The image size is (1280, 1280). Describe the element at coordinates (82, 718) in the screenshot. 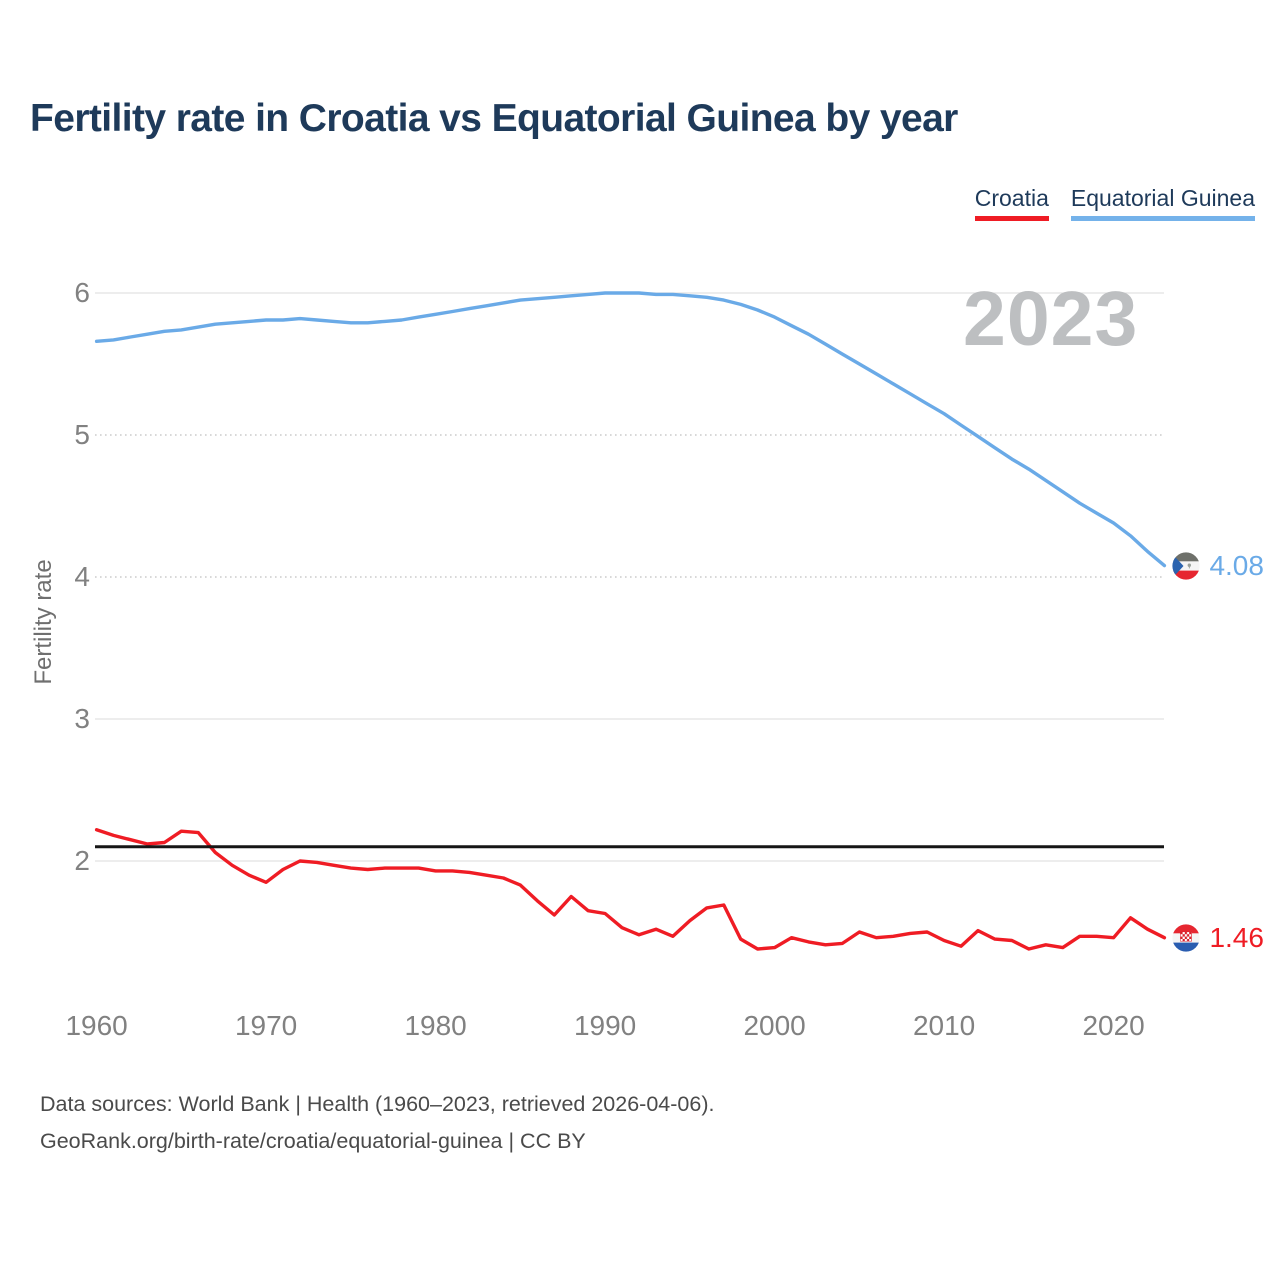

I see `y-tick-3: 3` at that location.